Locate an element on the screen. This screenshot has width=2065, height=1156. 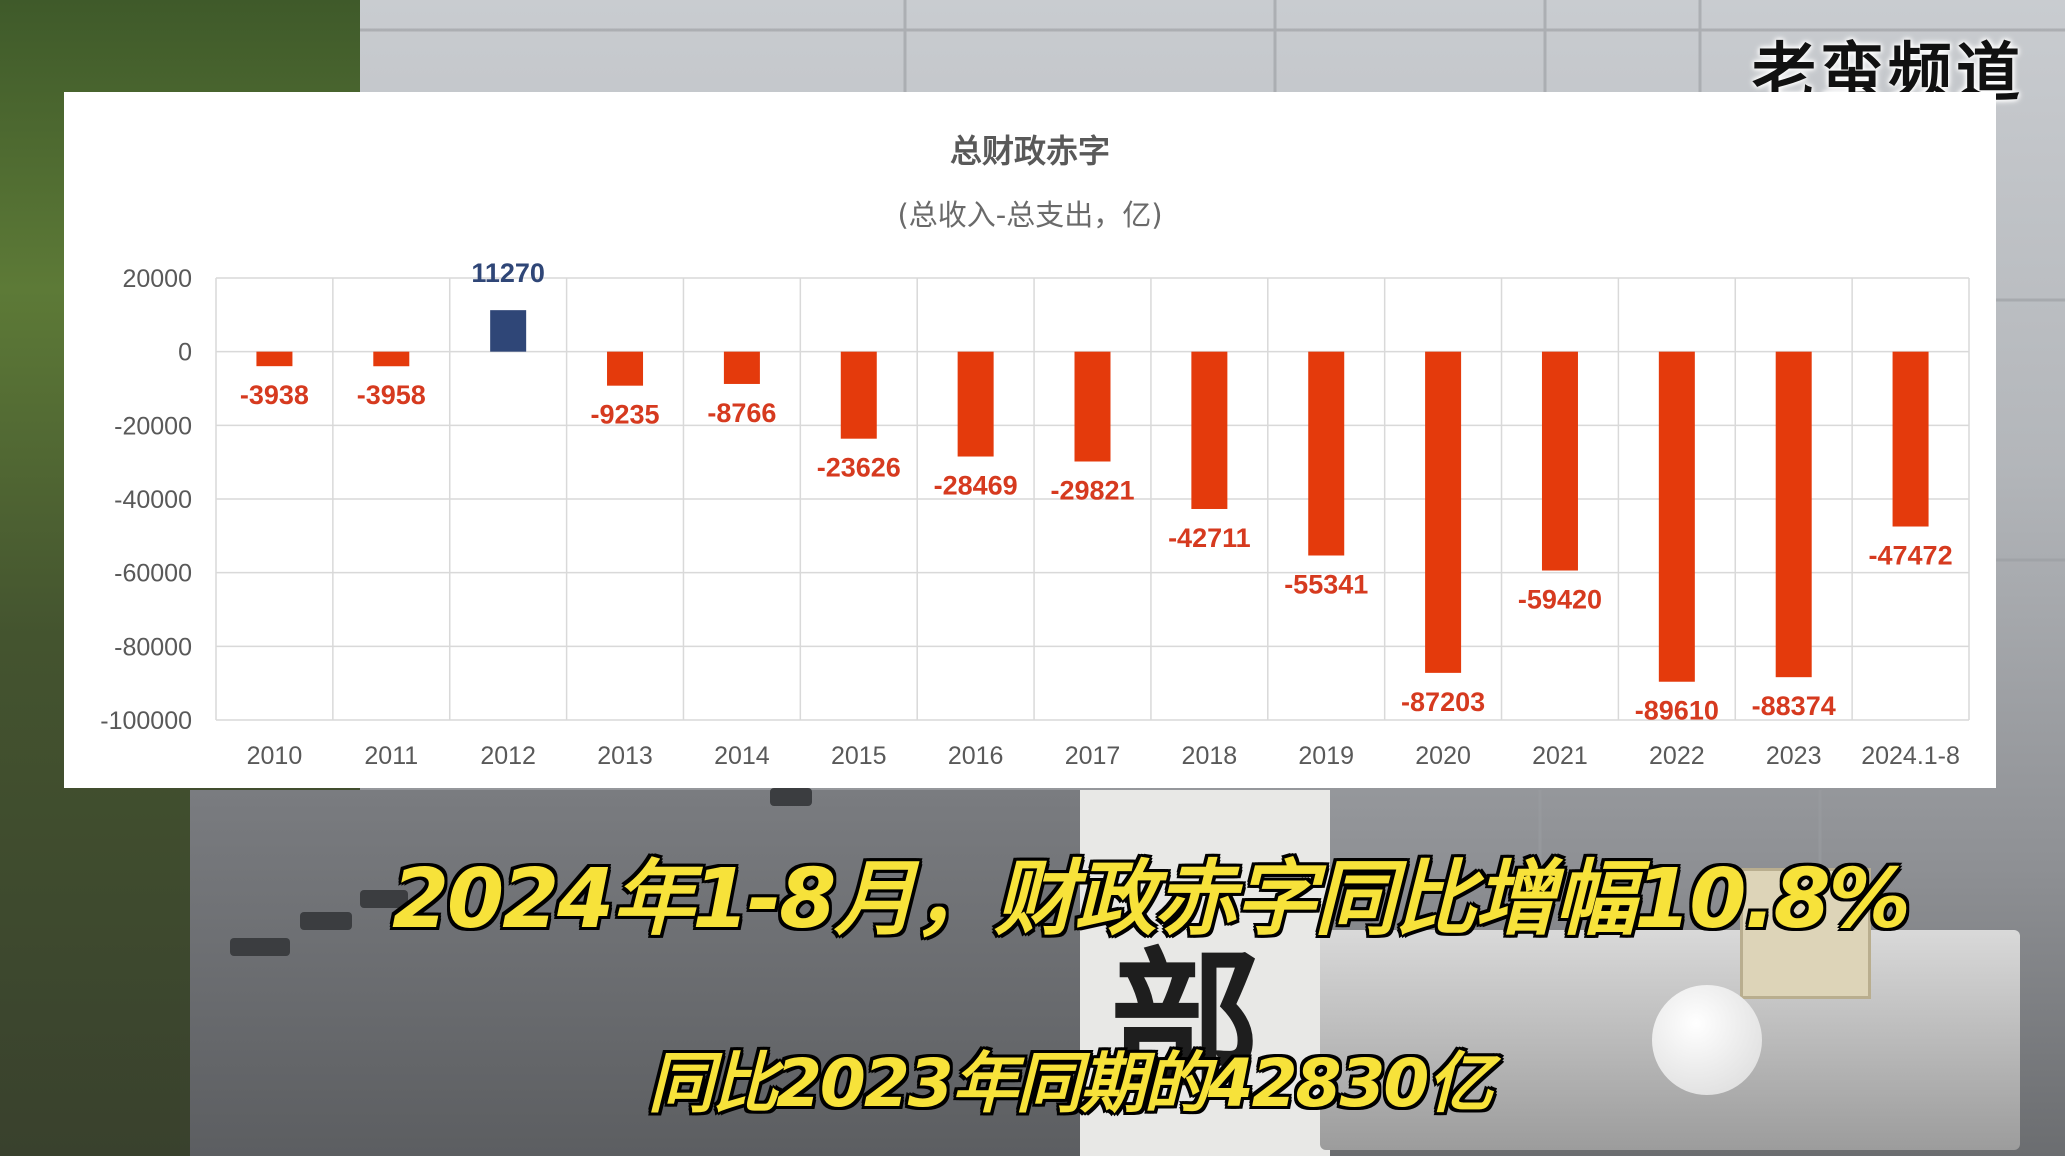
y-tick-label: -20000 is located at coordinates (153, 426).